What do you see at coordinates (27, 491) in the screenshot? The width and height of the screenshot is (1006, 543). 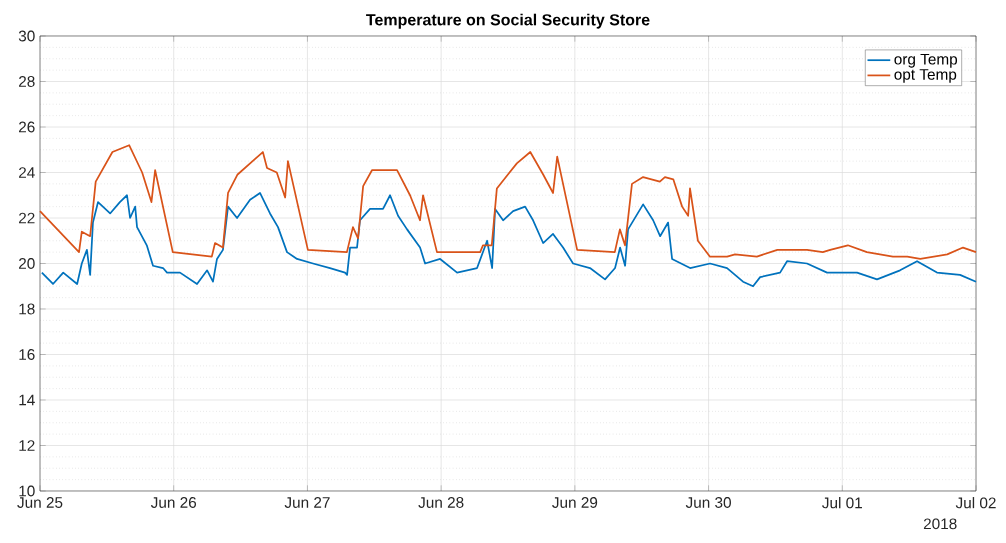 I see `y-tick-label: 10` at bounding box center [27, 491].